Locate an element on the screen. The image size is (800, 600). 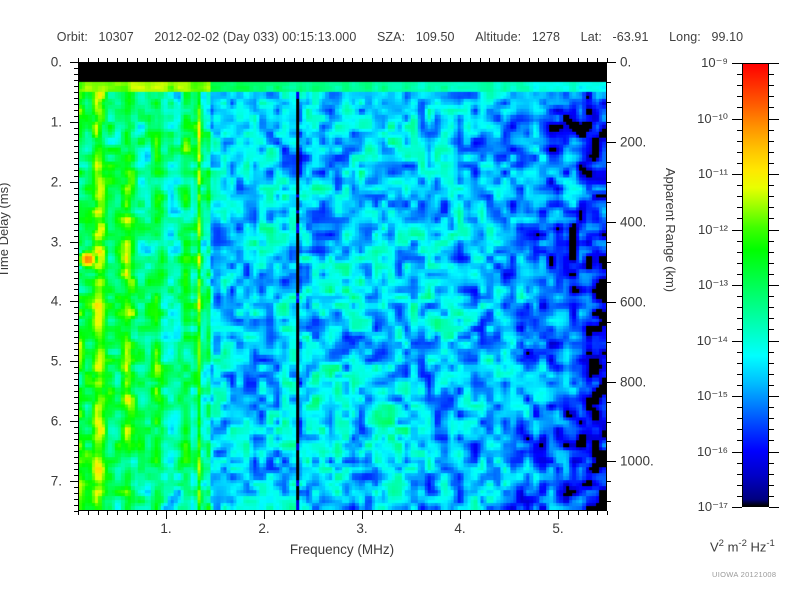
sza-label: SZA: is located at coordinates (391, 37).